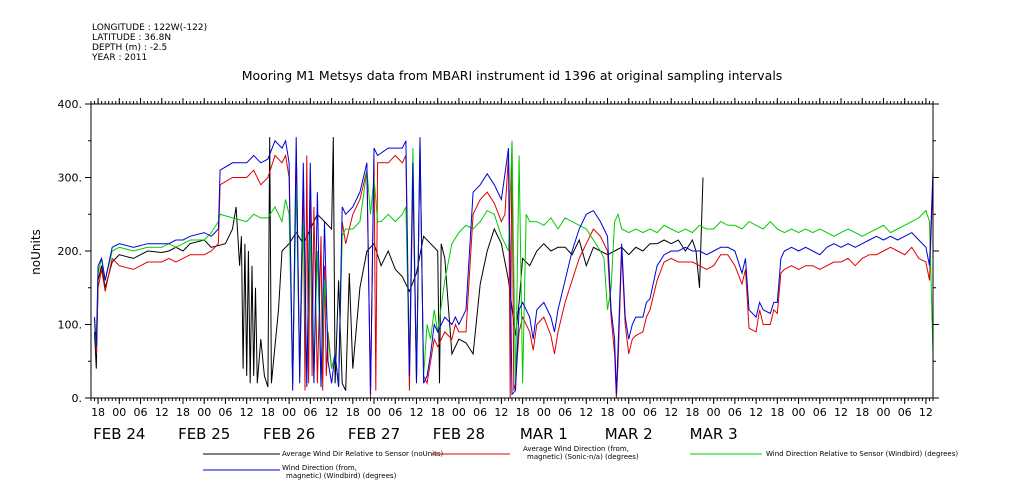  What do you see at coordinates (629, 434) in the screenshot?
I see `x-day-label: MAR 2` at bounding box center [629, 434].